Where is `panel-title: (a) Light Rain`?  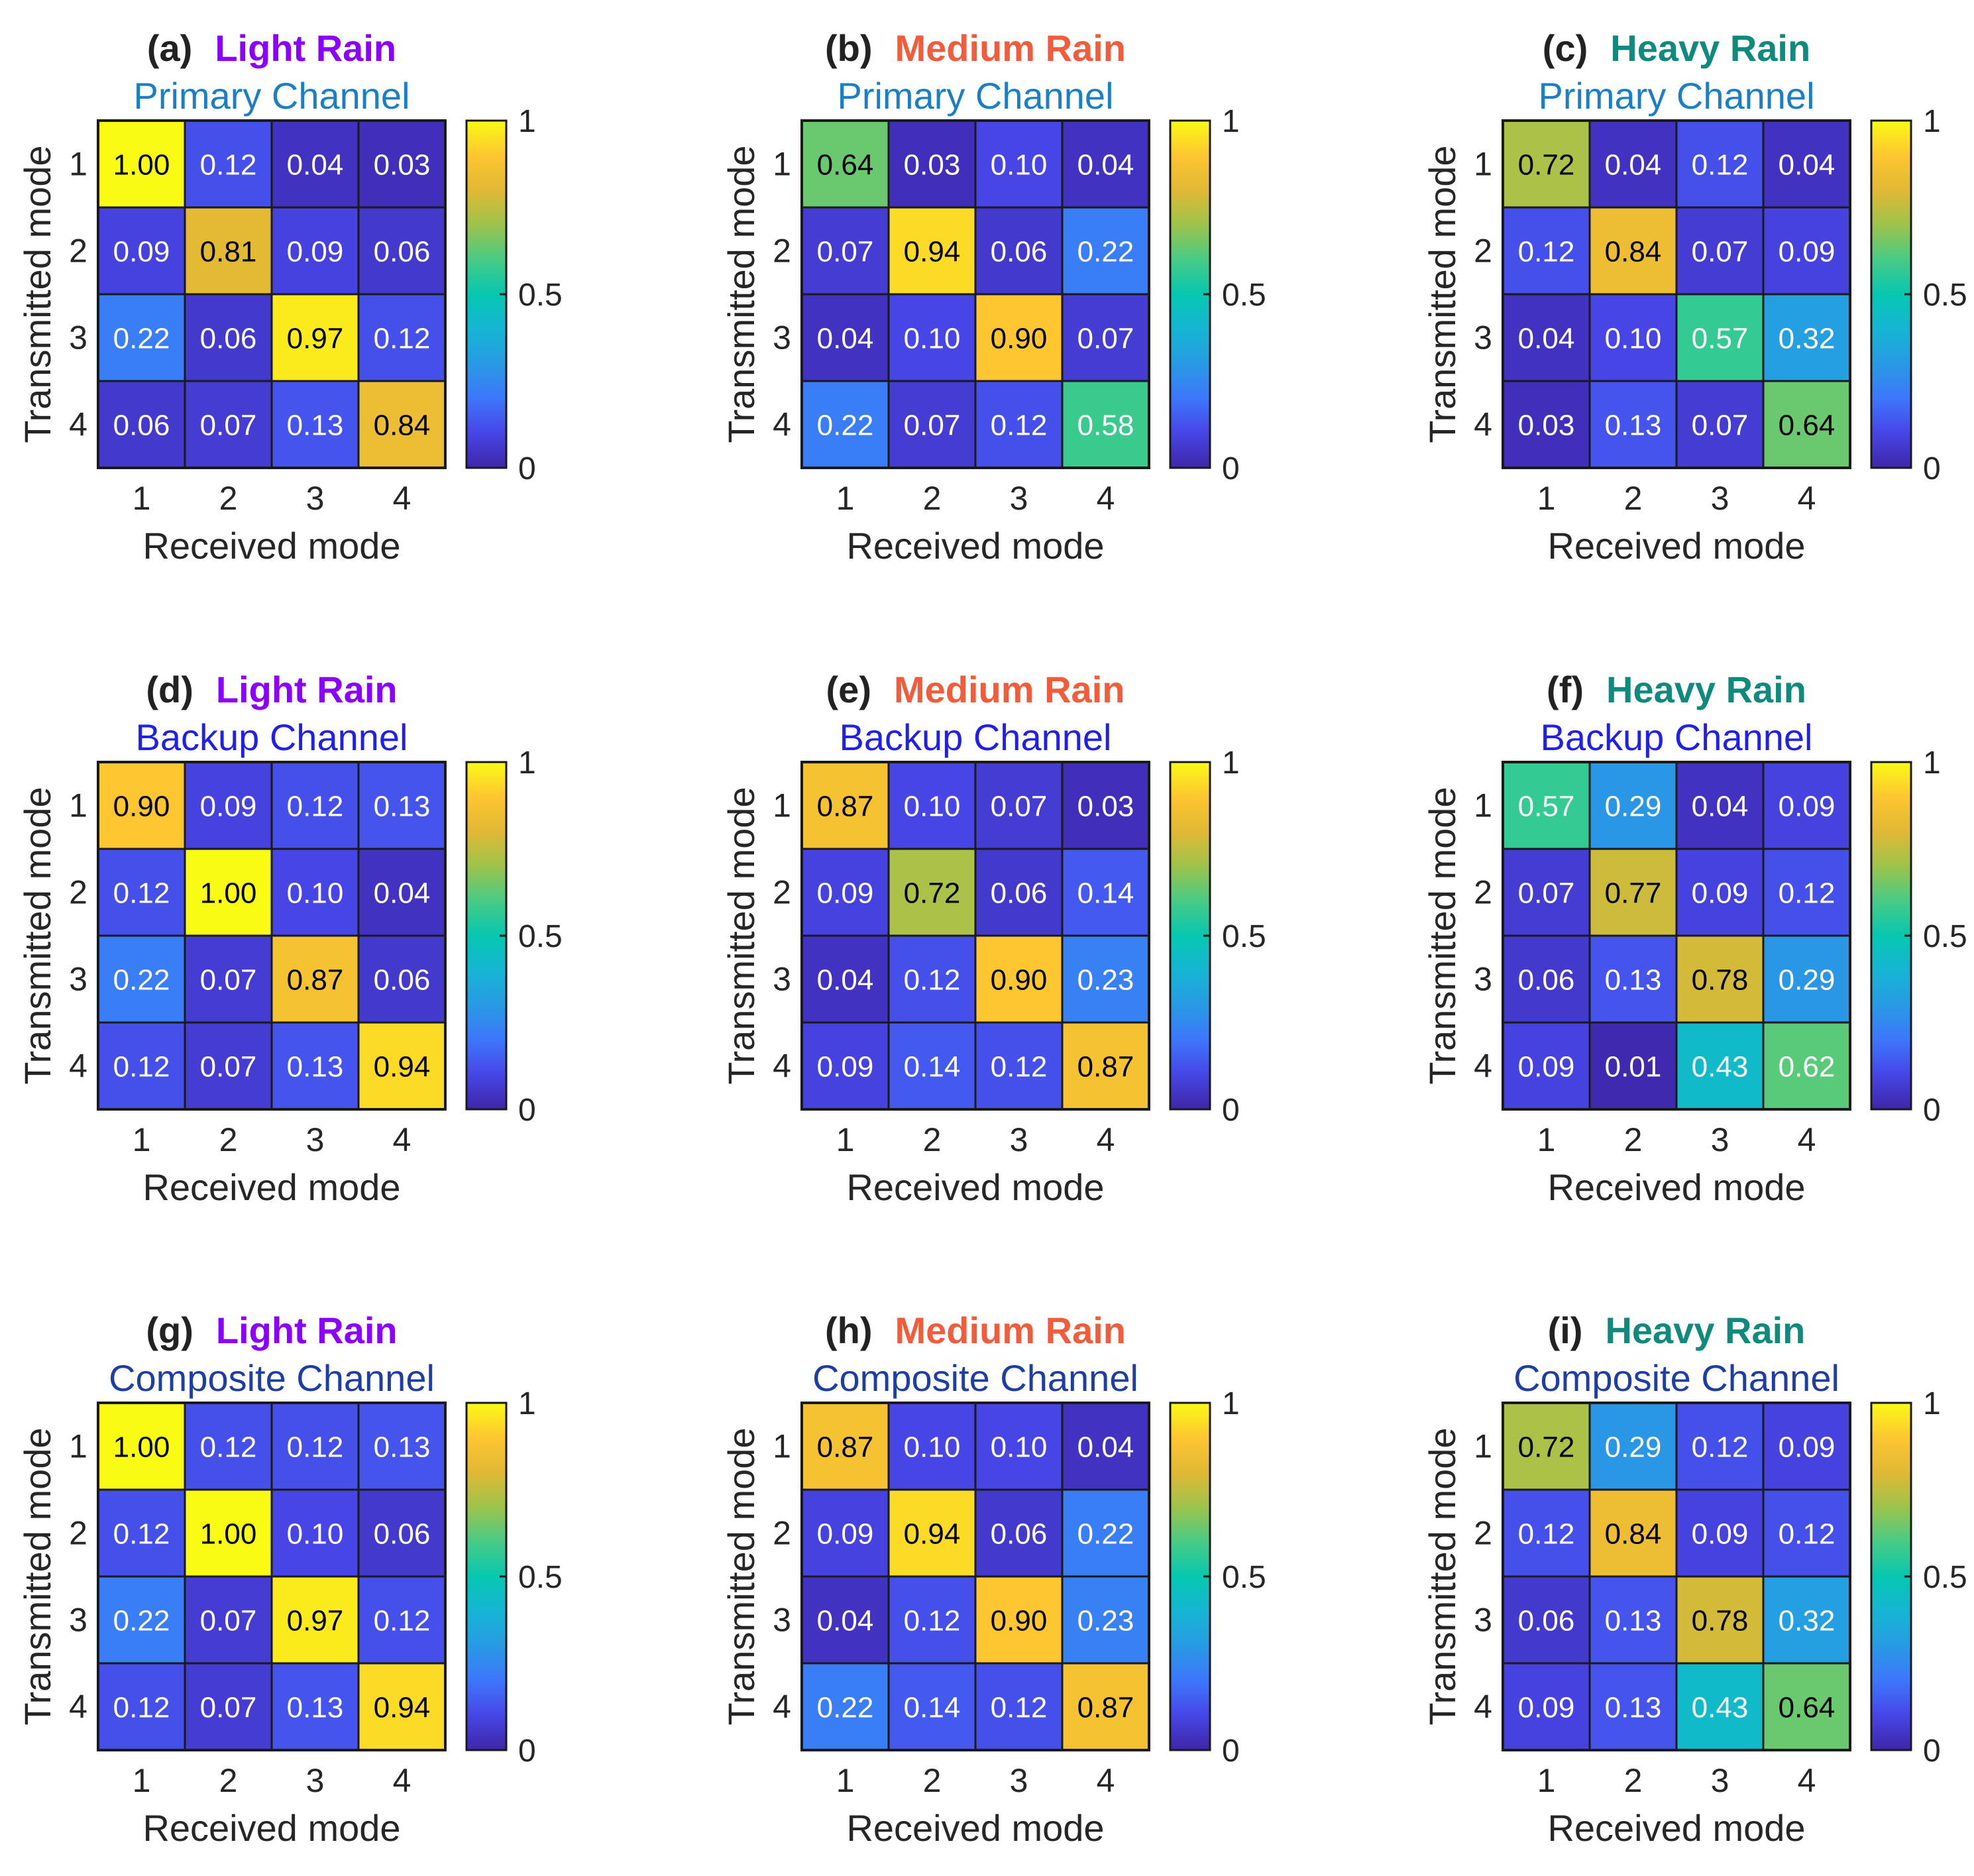 panel-title: (a) Light Rain is located at coordinates (271, 48).